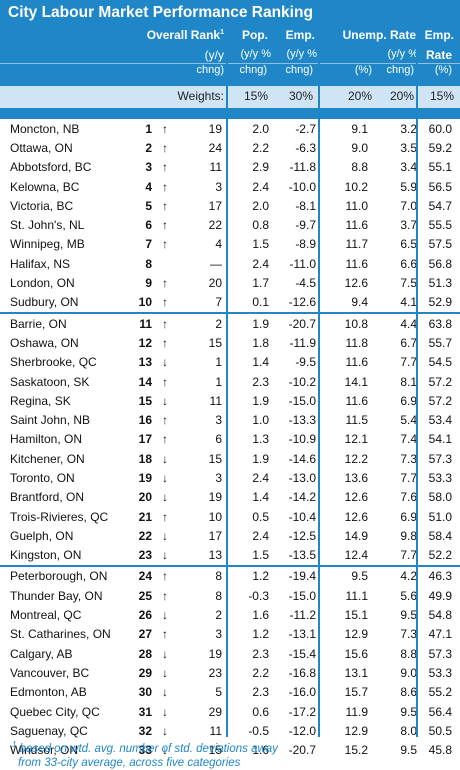  I want to click on city-name: Halifax, NS, so click(40, 263).